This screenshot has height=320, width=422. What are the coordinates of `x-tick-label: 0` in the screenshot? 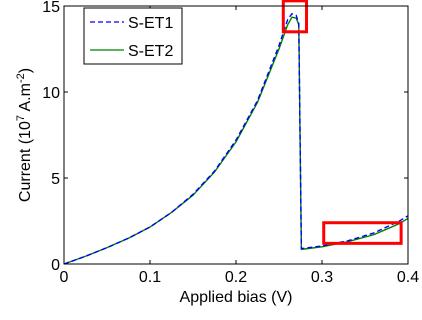 It's located at (64, 277).